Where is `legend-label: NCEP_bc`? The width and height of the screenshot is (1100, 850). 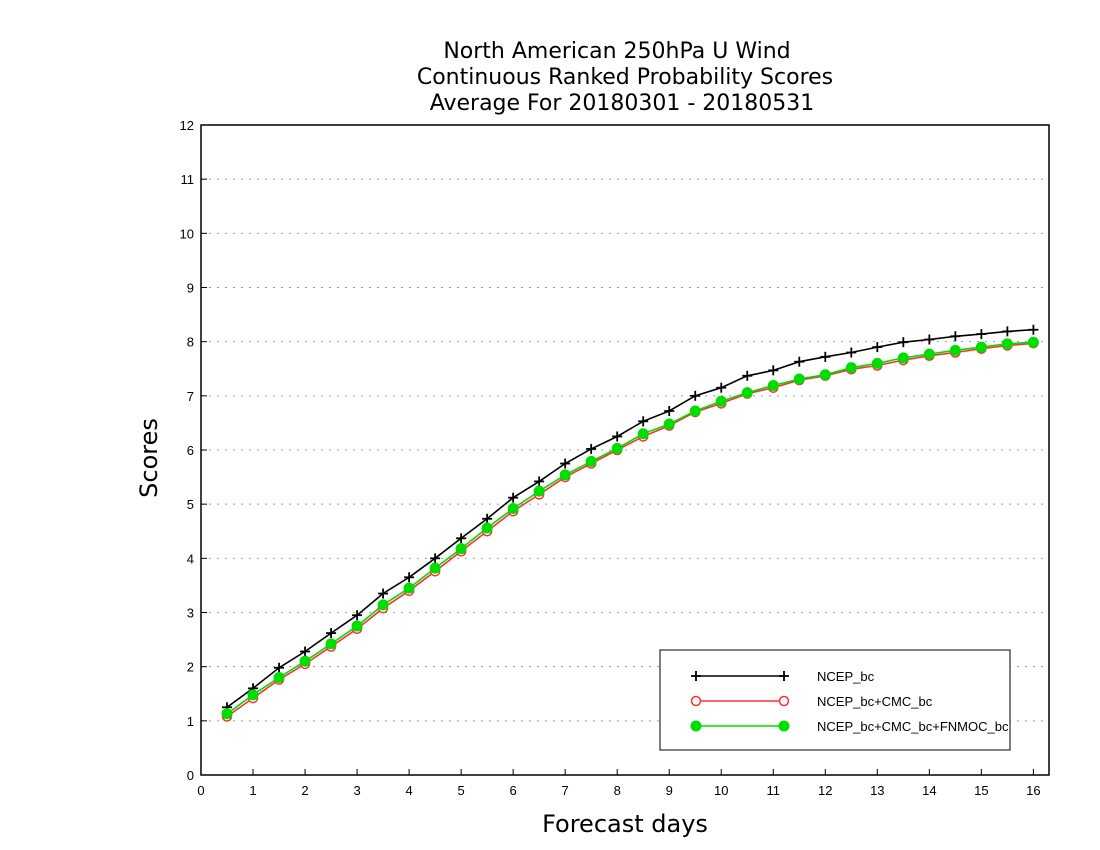
legend-label: NCEP_bc is located at coordinates (846, 676).